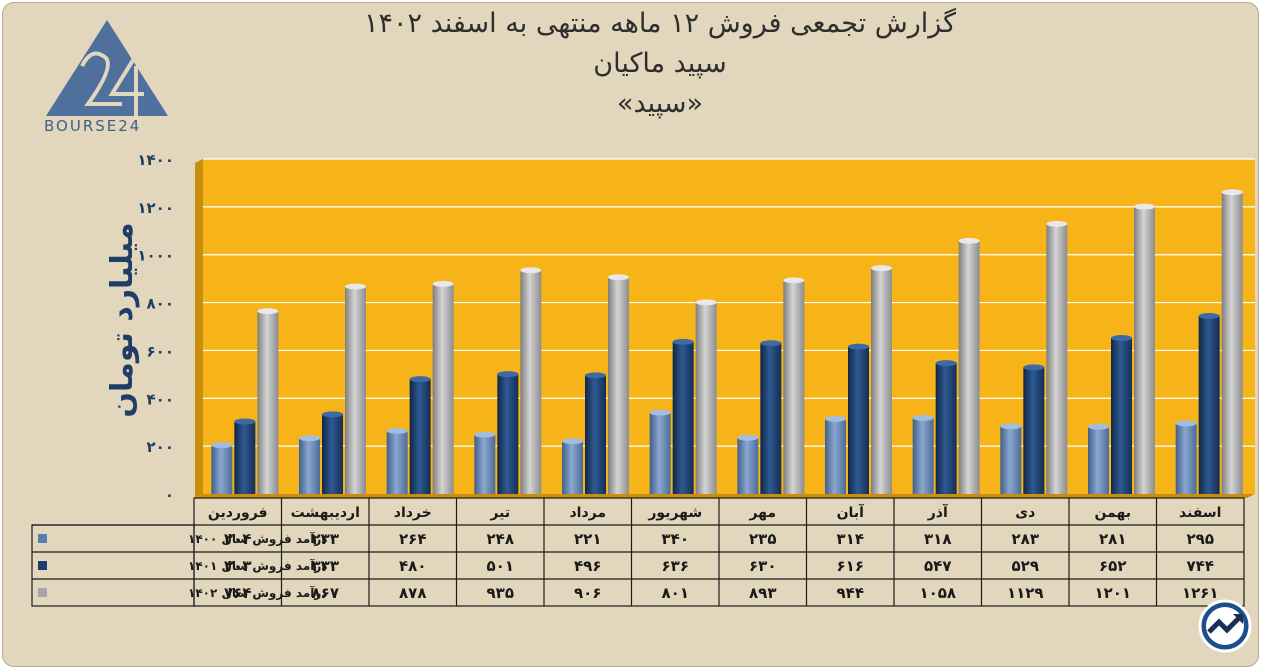 Image resolution: width=1271 pixels, height=669 pixels. Describe the element at coordinates (237, 566) in the screenshot. I see `data-label: ۳۰۳` at that location.